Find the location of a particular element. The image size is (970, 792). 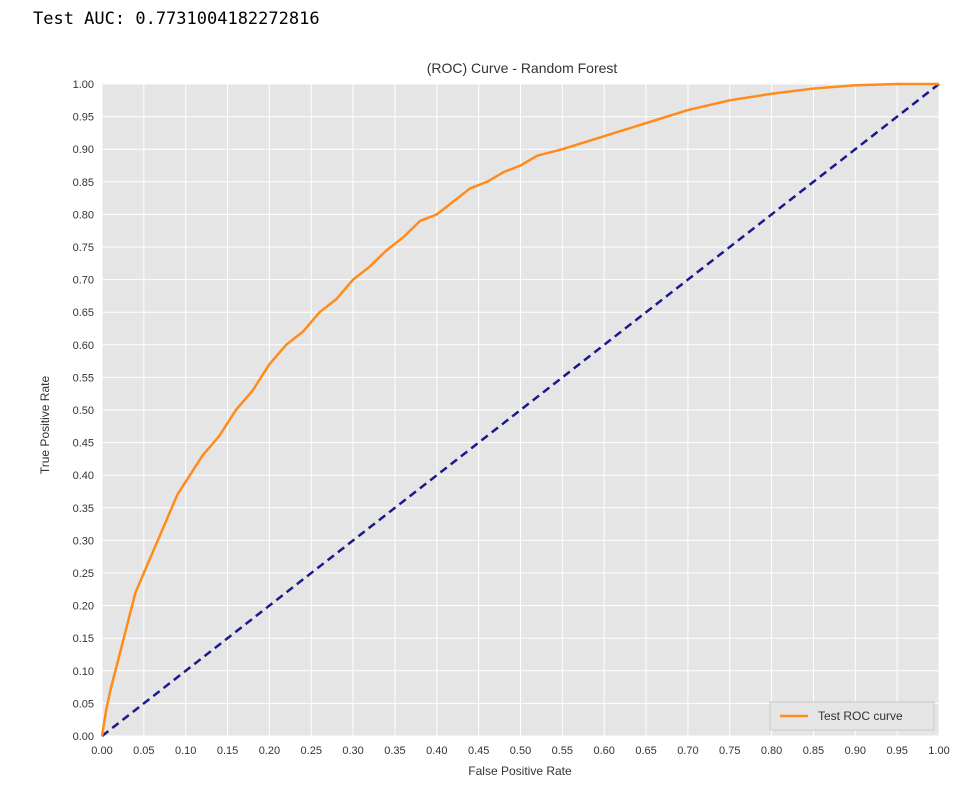

y-tick-label: 0.15 is located at coordinates (83, 639).